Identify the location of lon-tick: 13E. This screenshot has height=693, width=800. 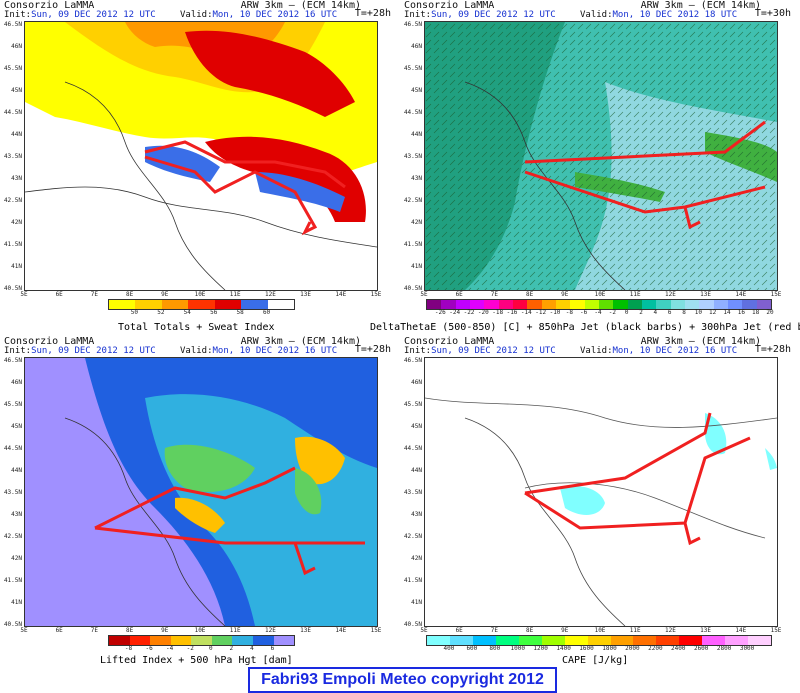
(706, 294).